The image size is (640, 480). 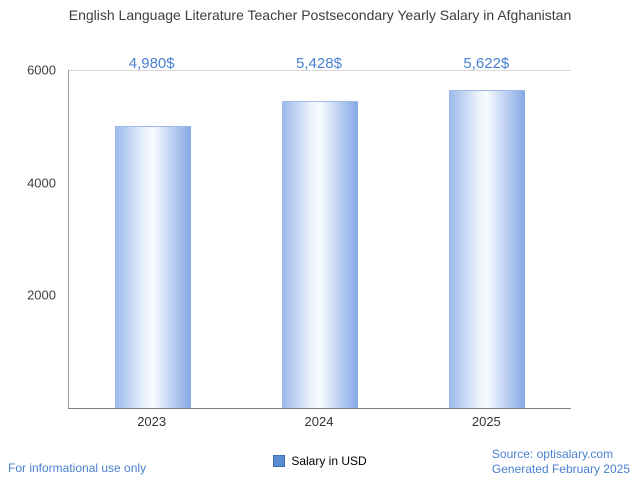 I want to click on x-axis-label: 2024, so click(x=319, y=421).